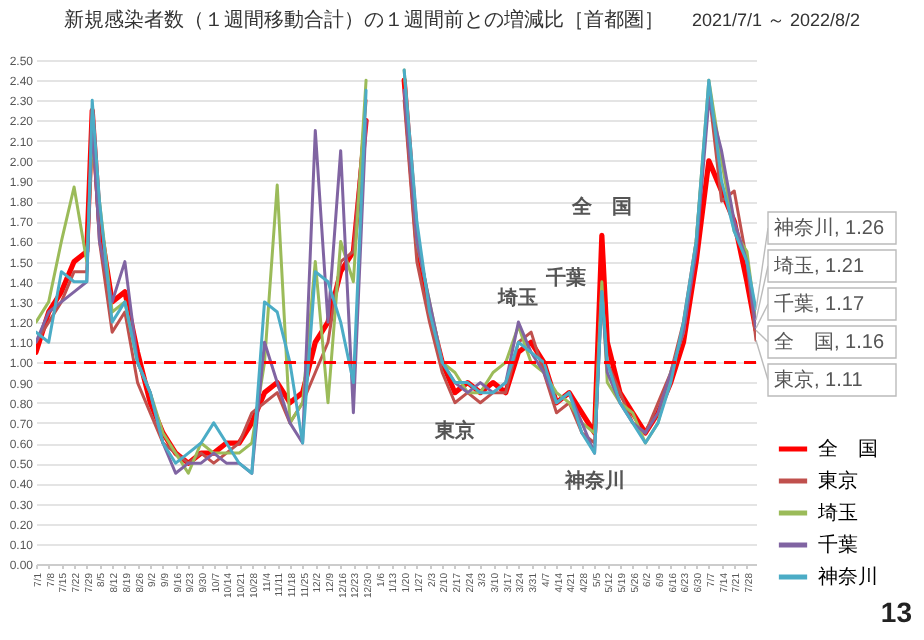 This screenshot has height=640, width=924. What do you see at coordinates (363, 20) in the screenshot?
I see `chart-title: 新規感染者数（１週間移動合計）の１週間前との増減比［首都圏］` at bounding box center [363, 20].